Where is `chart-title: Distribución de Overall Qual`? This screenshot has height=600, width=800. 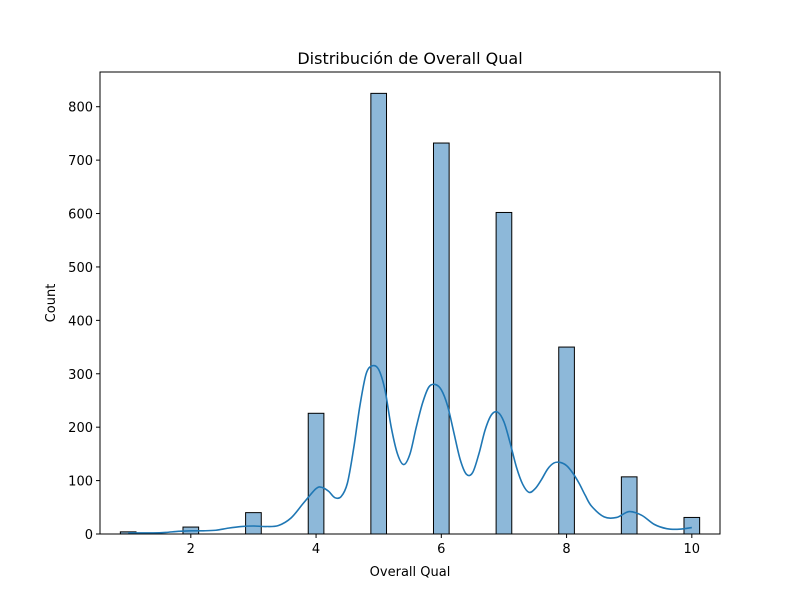
chart-title: Distribución de Overall Qual is located at coordinates (409, 58).